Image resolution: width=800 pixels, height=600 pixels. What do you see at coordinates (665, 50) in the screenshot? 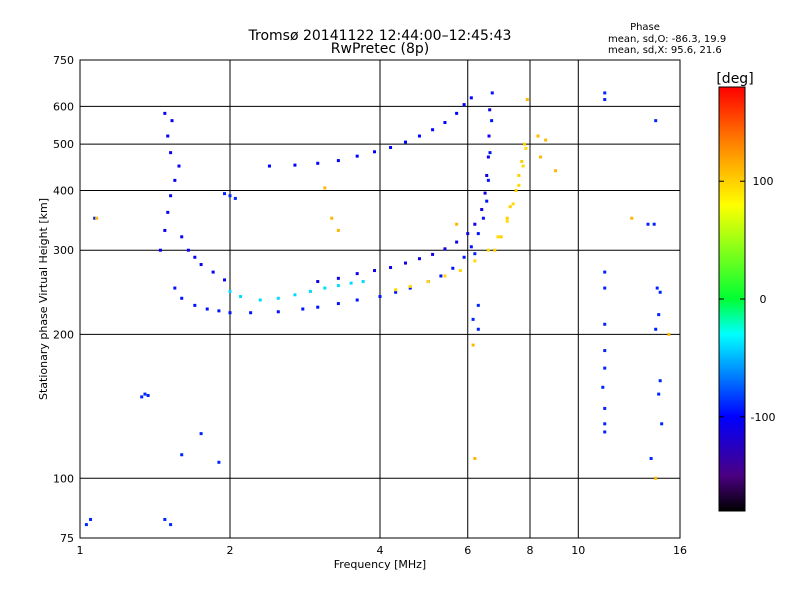
I see `phase-info-x: mean, sd,X: 95.6, 21.6` at bounding box center [665, 50].